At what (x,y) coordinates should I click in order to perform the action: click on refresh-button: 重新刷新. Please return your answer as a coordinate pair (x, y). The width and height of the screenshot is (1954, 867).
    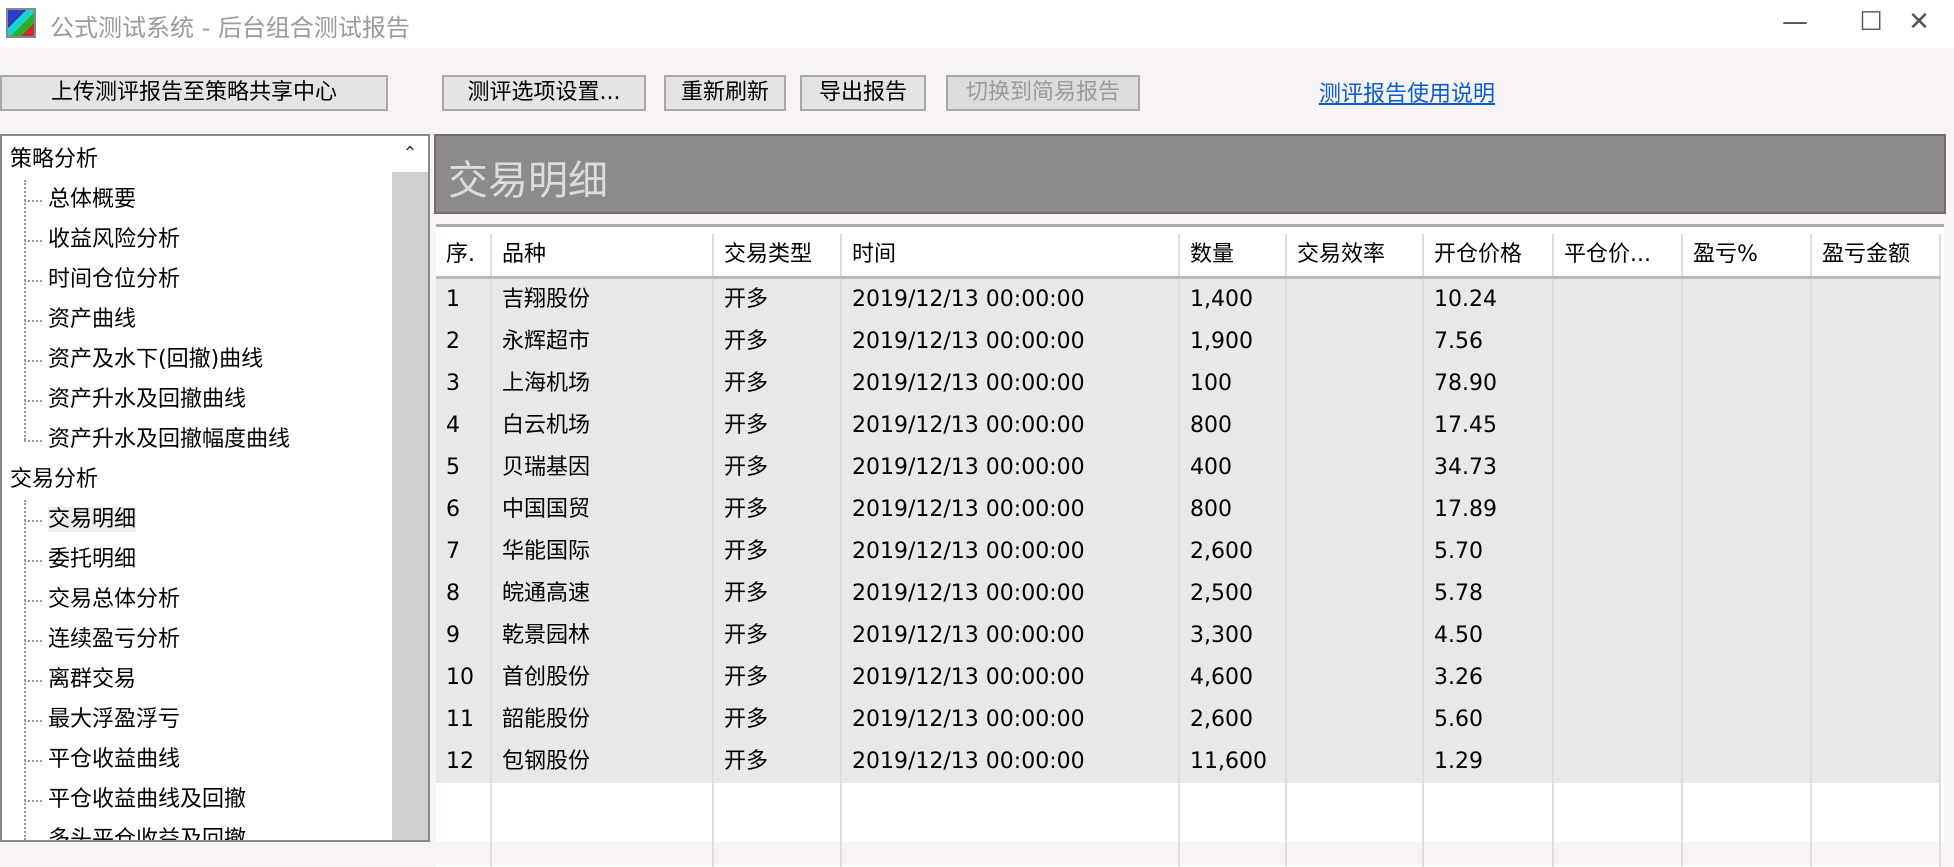
    Looking at the image, I should click on (725, 93).